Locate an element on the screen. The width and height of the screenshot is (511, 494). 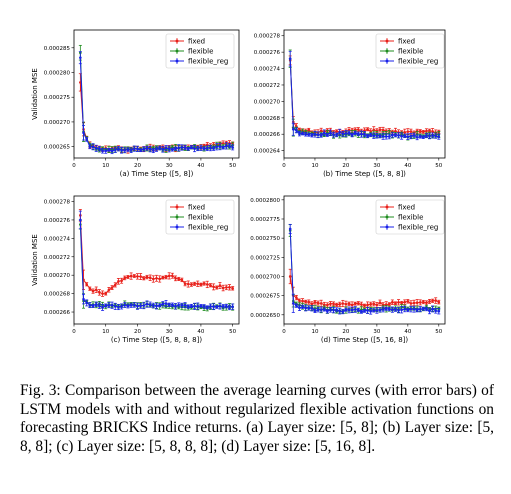
y-tick-label: 0.0002775 is located at coordinates (265, 220).